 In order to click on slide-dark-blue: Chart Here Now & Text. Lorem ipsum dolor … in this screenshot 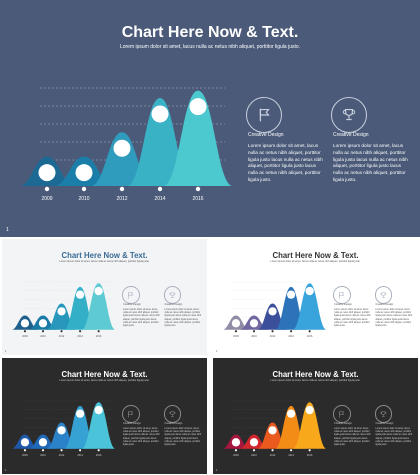, I will do `click(104, 416)`.